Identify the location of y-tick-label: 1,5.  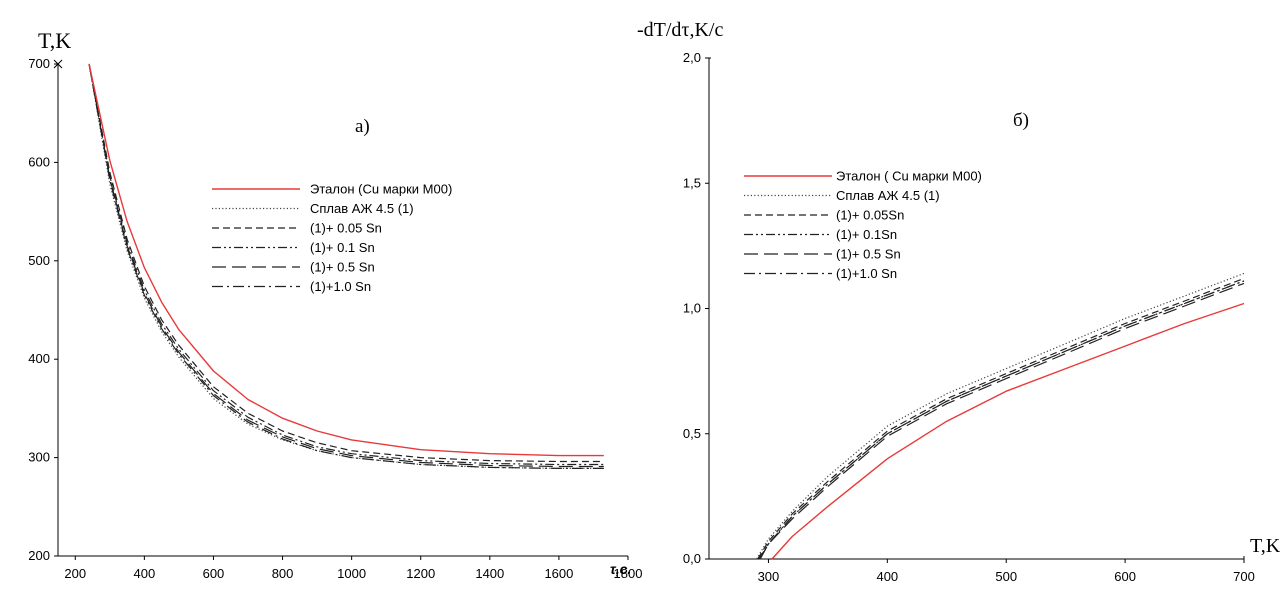
(692, 182).